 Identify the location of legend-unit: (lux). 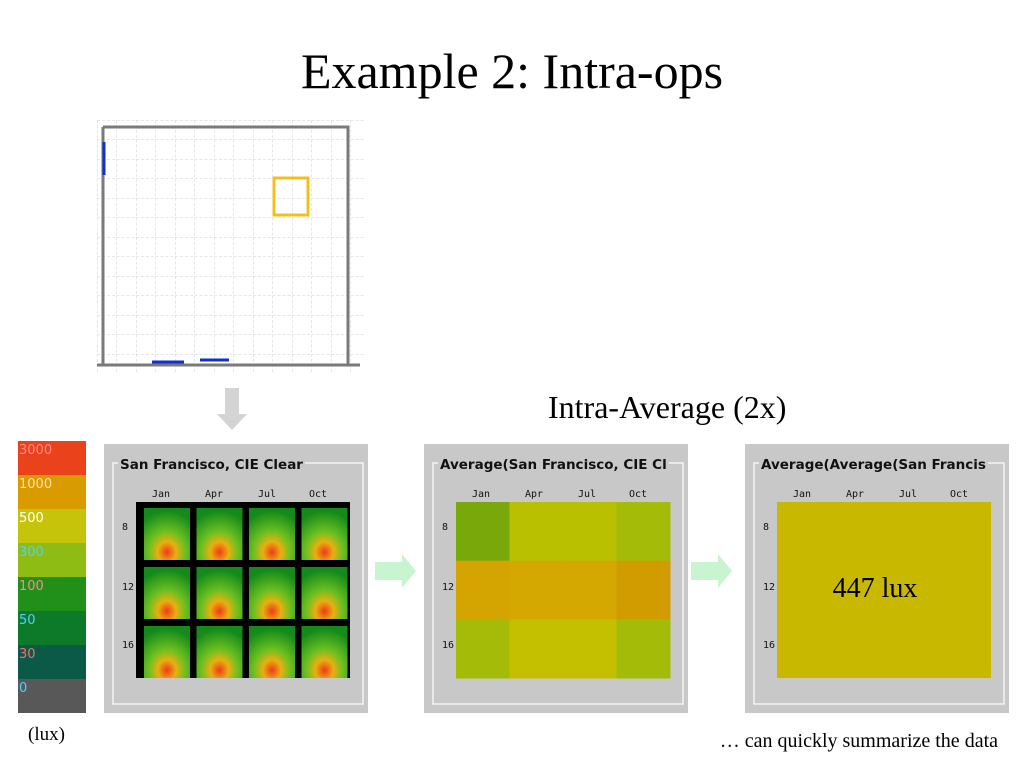
(46, 734).